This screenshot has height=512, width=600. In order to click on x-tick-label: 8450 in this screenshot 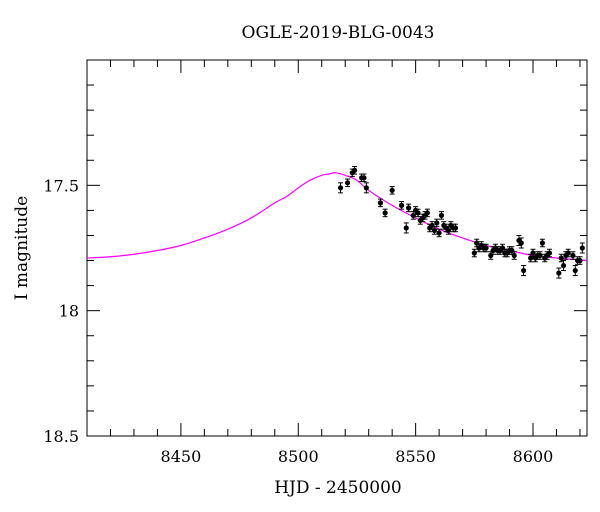, I will do `click(181, 456)`.